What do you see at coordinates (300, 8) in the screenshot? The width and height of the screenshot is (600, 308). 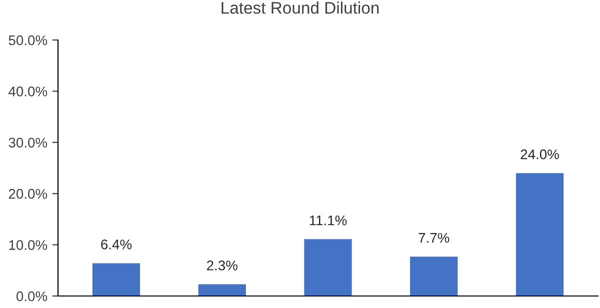 I see `chart-title: Latest Round Dilution` at bounding box center [300, 8].